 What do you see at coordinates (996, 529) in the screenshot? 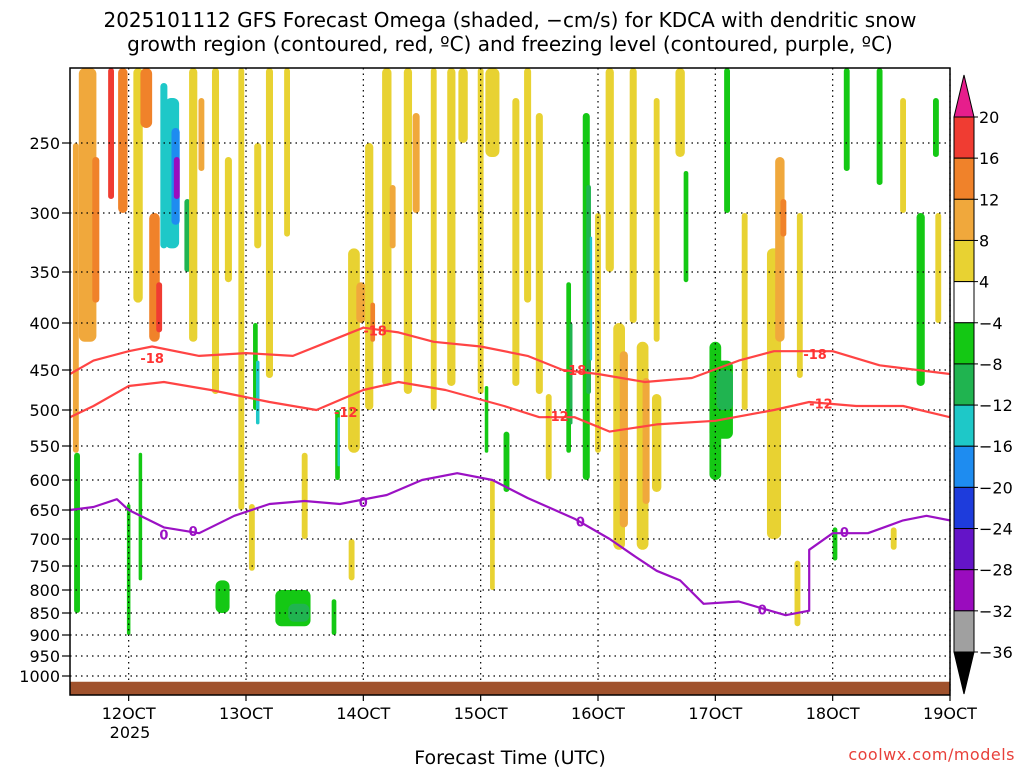
I see `colorbar-label: −24` at bounding box center [996, 529].